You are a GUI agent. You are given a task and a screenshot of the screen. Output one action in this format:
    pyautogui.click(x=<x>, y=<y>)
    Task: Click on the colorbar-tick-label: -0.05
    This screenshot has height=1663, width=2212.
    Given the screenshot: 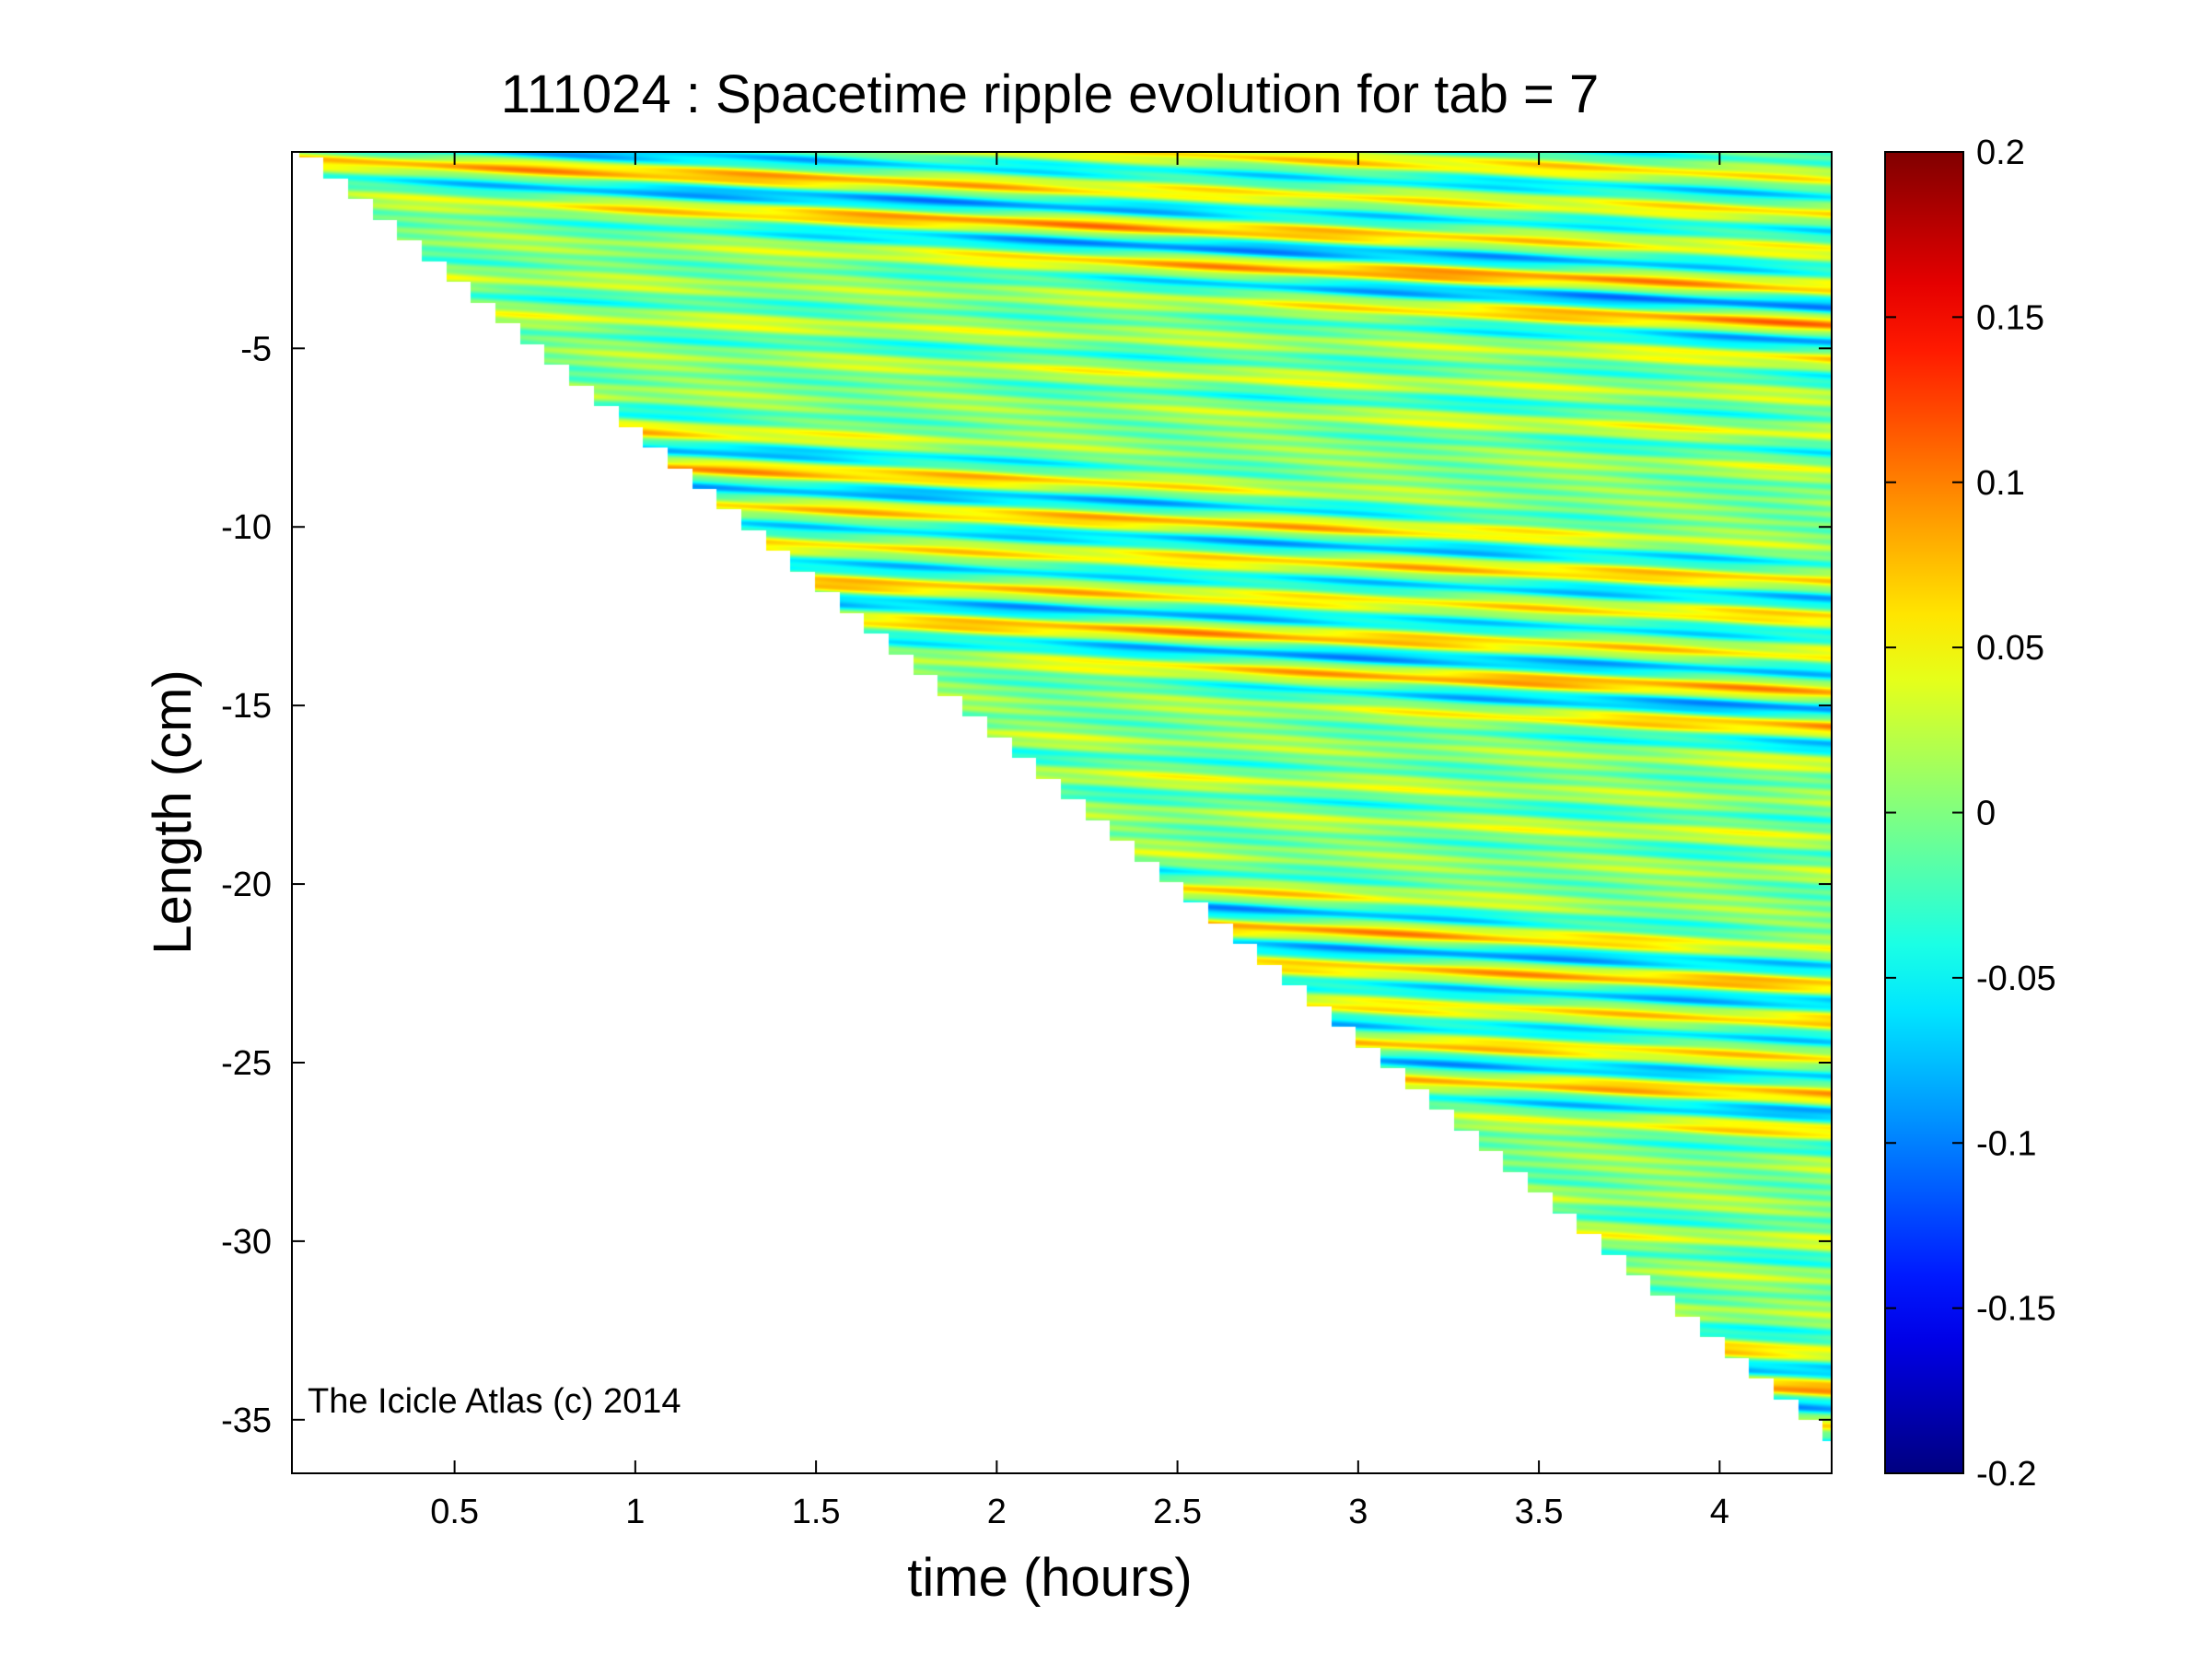 What is the action you would take?
    pyautogui.click(x=2016, y=979)
    